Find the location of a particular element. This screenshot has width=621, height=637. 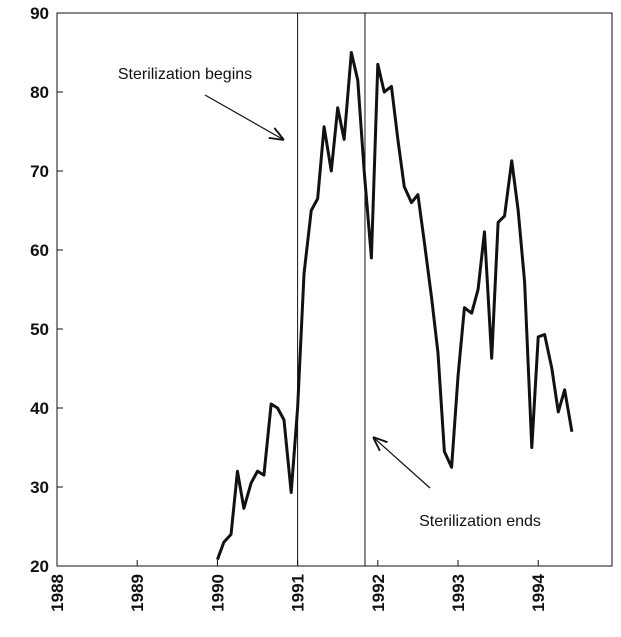

x-tick-label: 1989 is located at coordinates (137, 593).